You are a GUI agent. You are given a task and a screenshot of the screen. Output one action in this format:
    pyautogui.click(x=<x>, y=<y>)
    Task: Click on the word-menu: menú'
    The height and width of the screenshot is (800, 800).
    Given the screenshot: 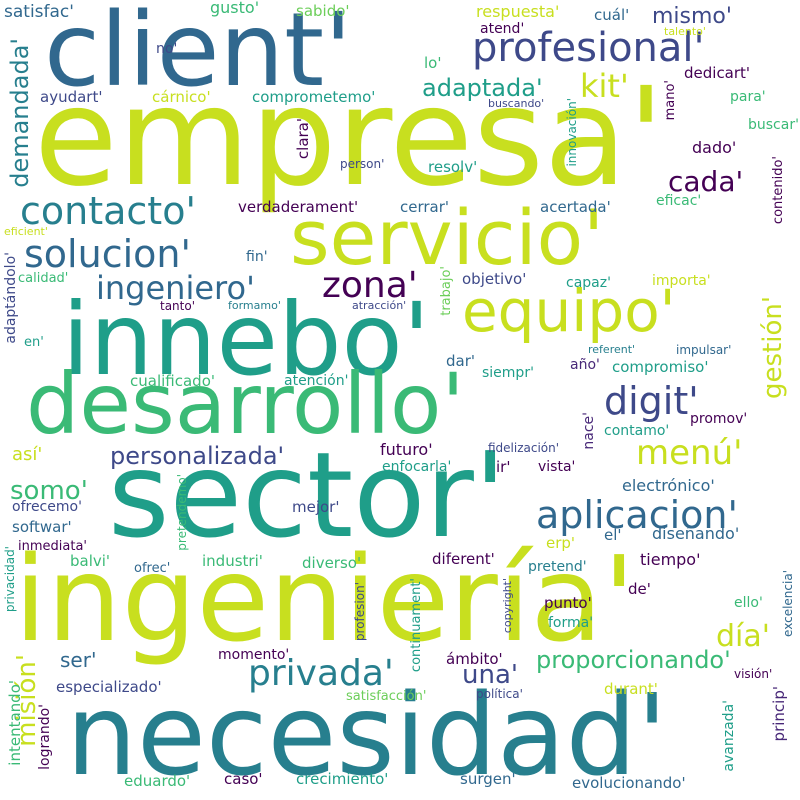 What is the action you would take?
    pyautogui.click(x=689, y=453)
    